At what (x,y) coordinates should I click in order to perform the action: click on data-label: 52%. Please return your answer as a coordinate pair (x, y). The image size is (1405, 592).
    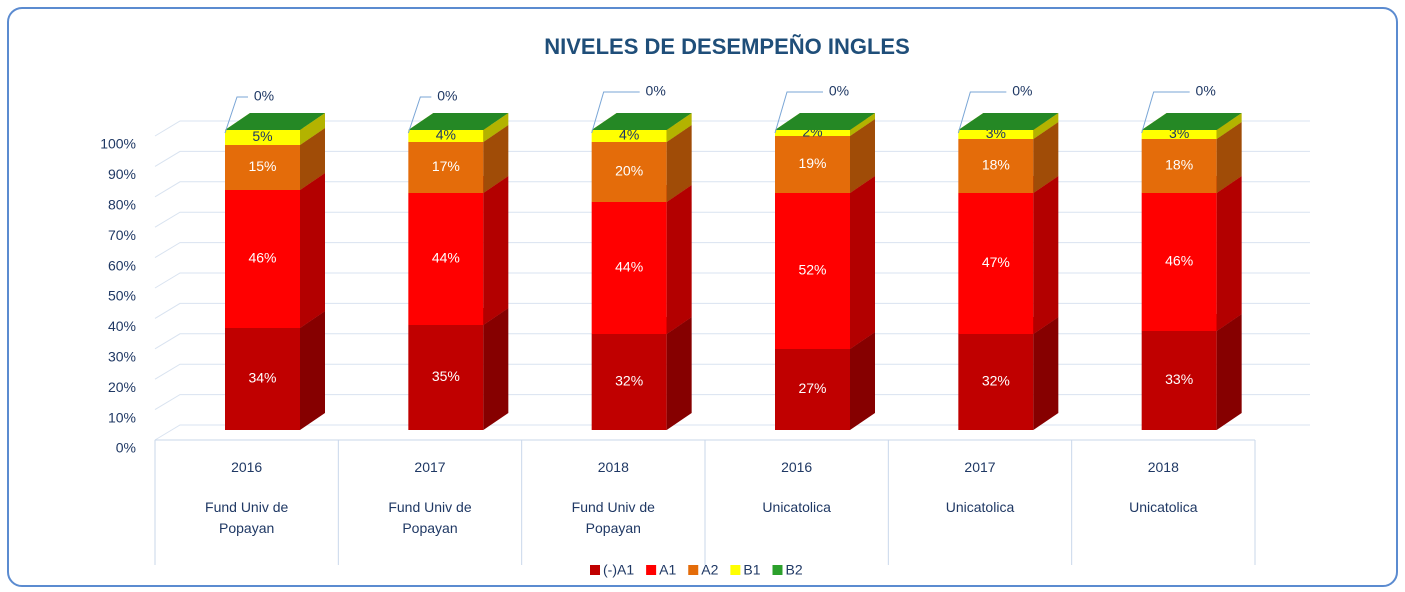
    Looking at the image, I should click on (812, 270).